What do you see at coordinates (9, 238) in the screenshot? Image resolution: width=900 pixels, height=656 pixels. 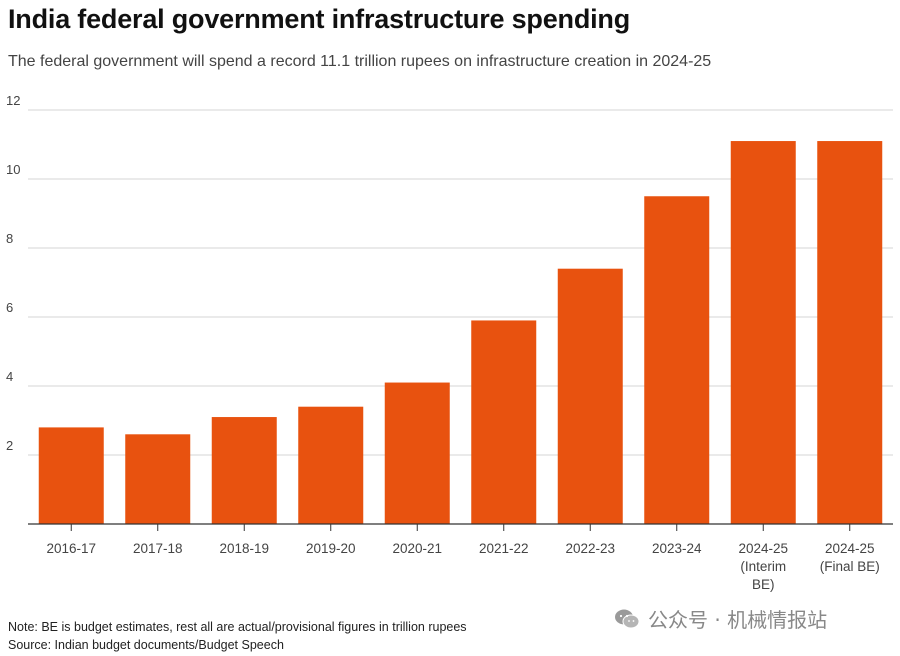 I see `y-tick-label: 8` at bounding box center [9, 238].